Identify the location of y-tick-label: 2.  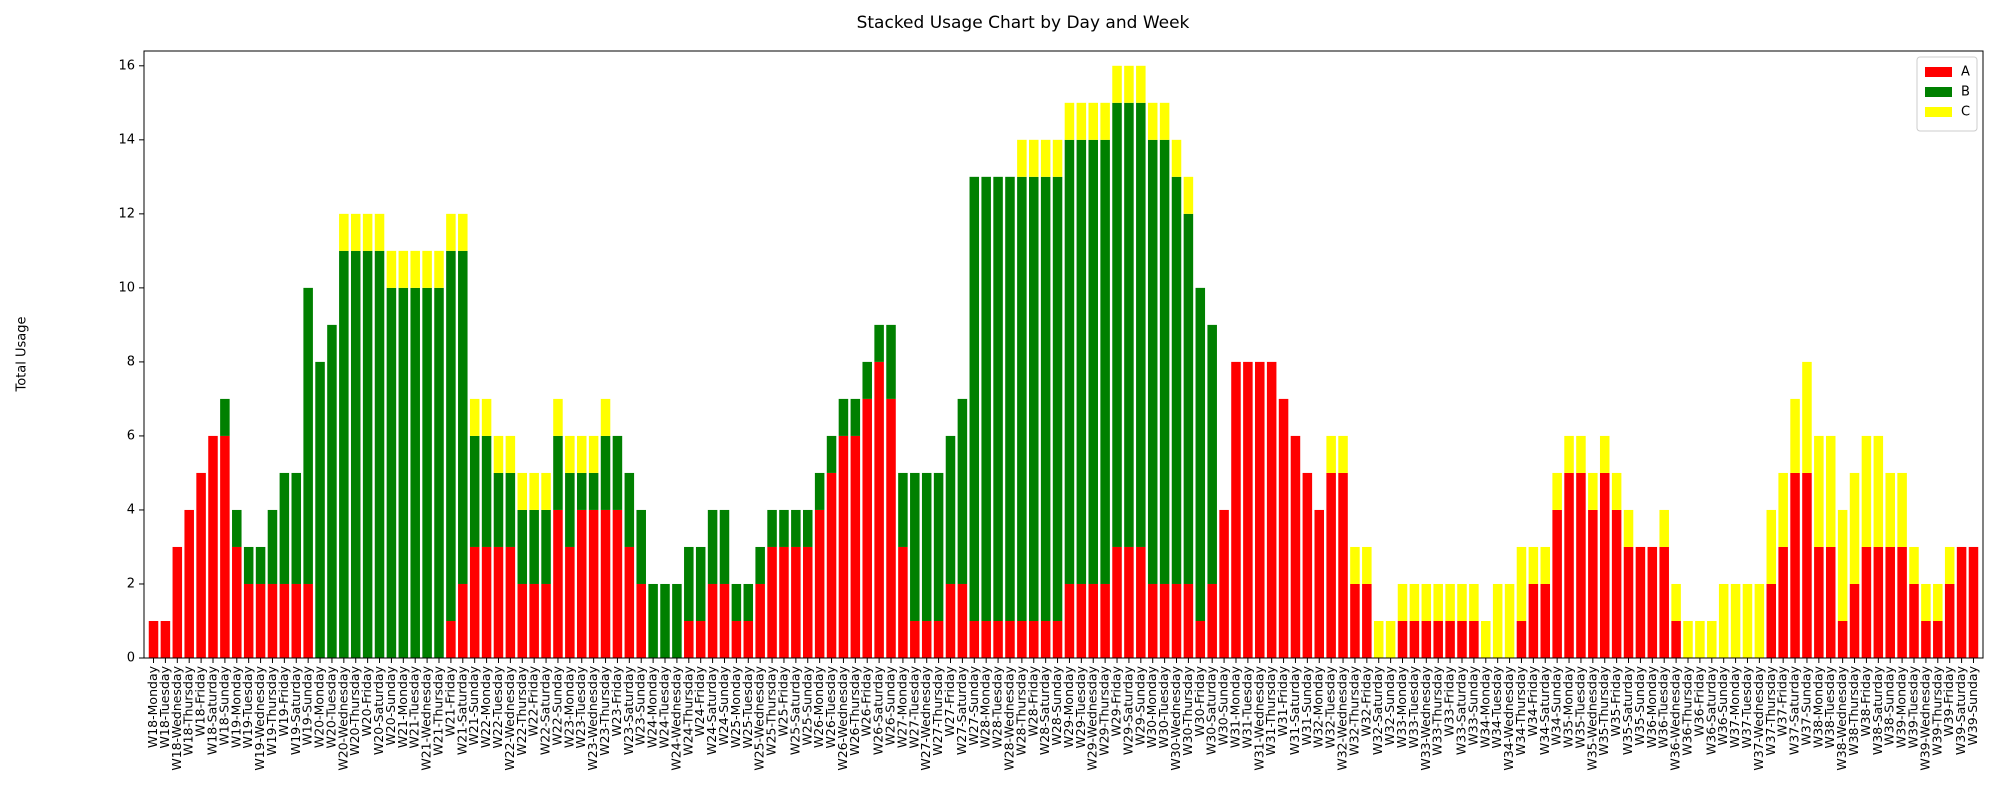
(131, 583).